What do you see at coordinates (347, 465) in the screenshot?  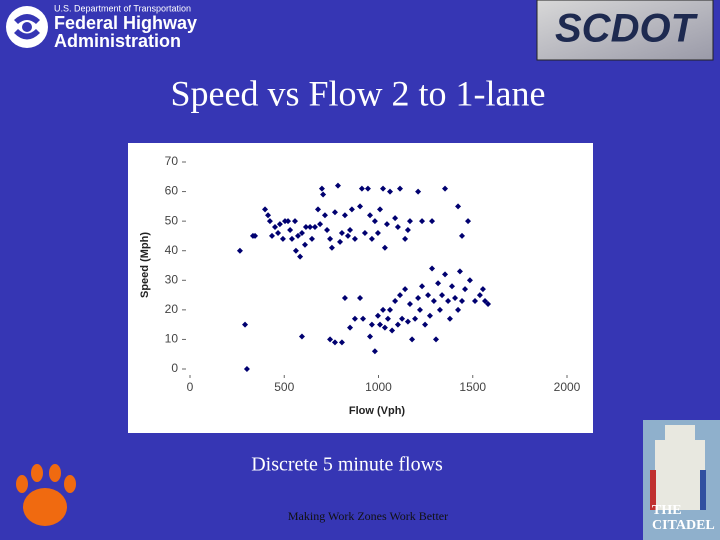 I see `caption: Discrete 5 minute flows` at bounding box center [347, 465].